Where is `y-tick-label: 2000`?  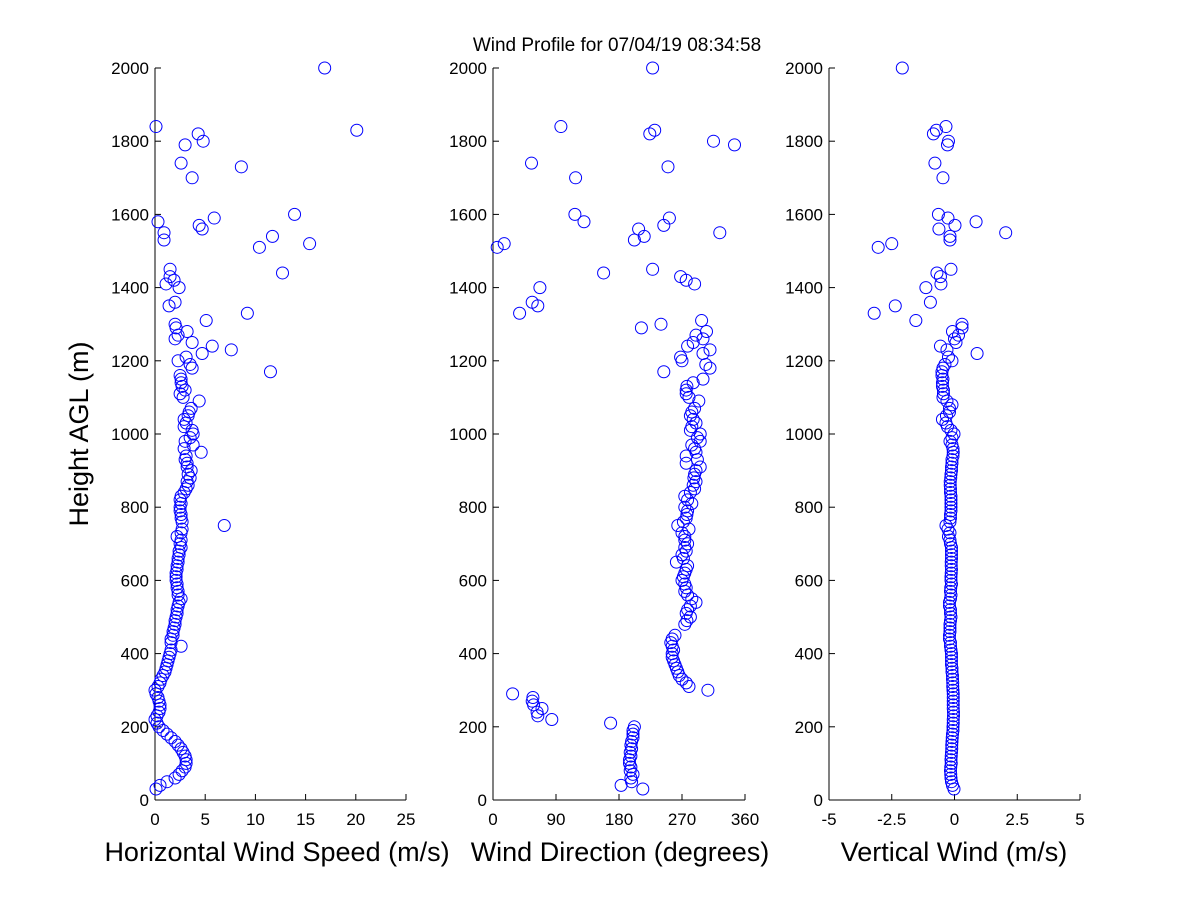
y-tick-label: 2000 is located at coordinates (130, 68).